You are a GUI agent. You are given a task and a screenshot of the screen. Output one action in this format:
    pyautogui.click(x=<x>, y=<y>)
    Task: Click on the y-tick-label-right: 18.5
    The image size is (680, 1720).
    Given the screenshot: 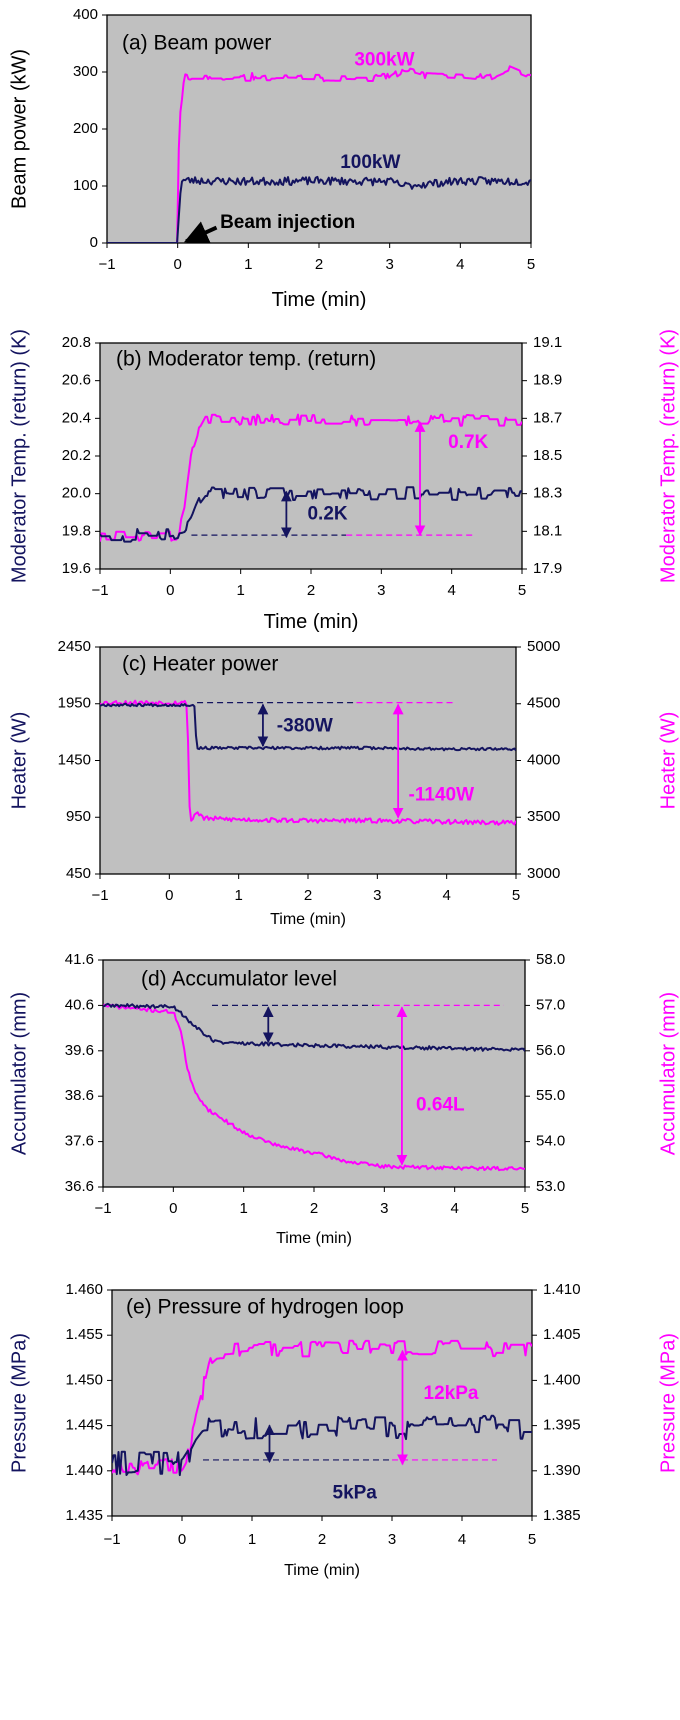 What is the action you would take?
    pyautogui.click(x=547, y=455)
    